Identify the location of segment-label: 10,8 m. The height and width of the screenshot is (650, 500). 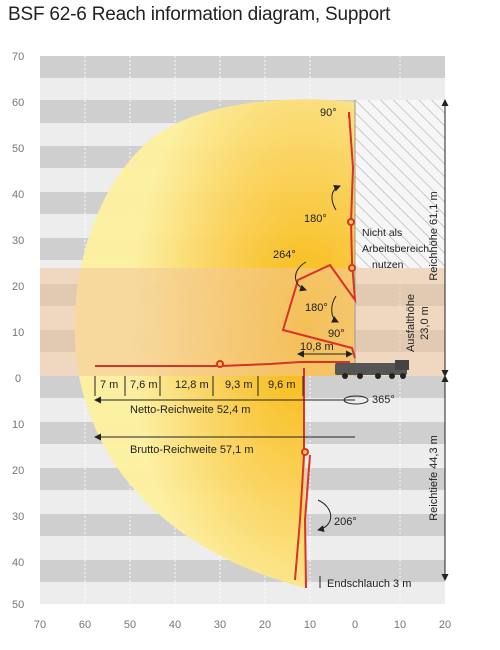
(317, 347).